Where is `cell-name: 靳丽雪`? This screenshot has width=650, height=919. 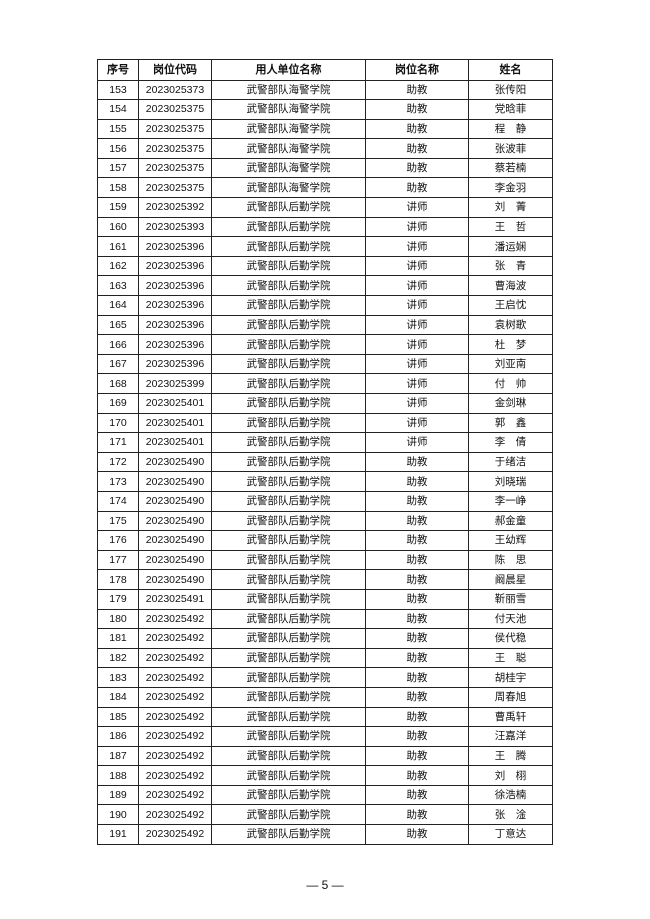
cell-name: 靳丽雪 is located at coordinates (510, 599).